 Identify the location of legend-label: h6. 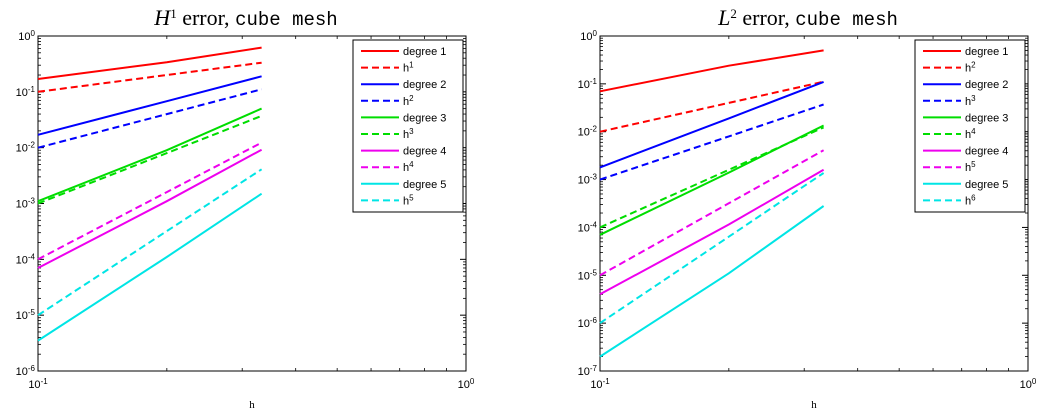
(970, 200).